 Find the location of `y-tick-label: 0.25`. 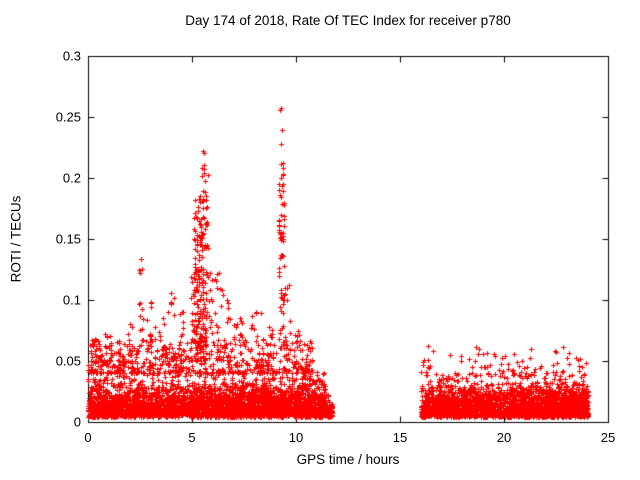

y-tick-label: 0.25 is located at coordinates (68, 117).